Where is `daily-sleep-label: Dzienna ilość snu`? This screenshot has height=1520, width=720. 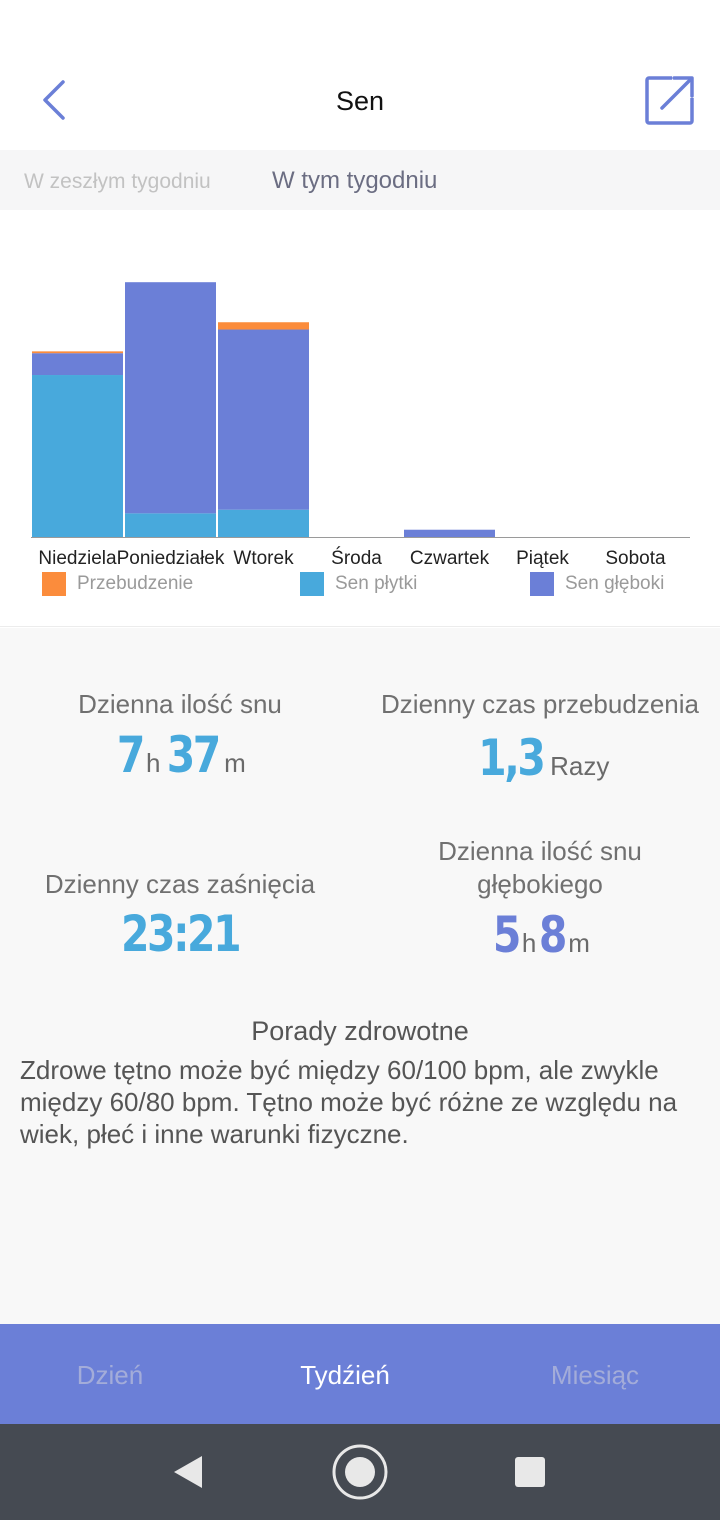 daily-sleep-label: Dzienna ilość snu is located at coordinates (180, 704).